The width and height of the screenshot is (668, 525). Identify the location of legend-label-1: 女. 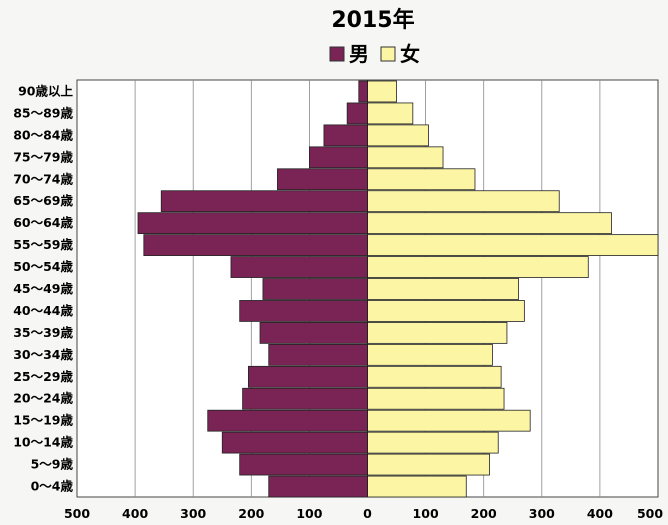
(410, 54).